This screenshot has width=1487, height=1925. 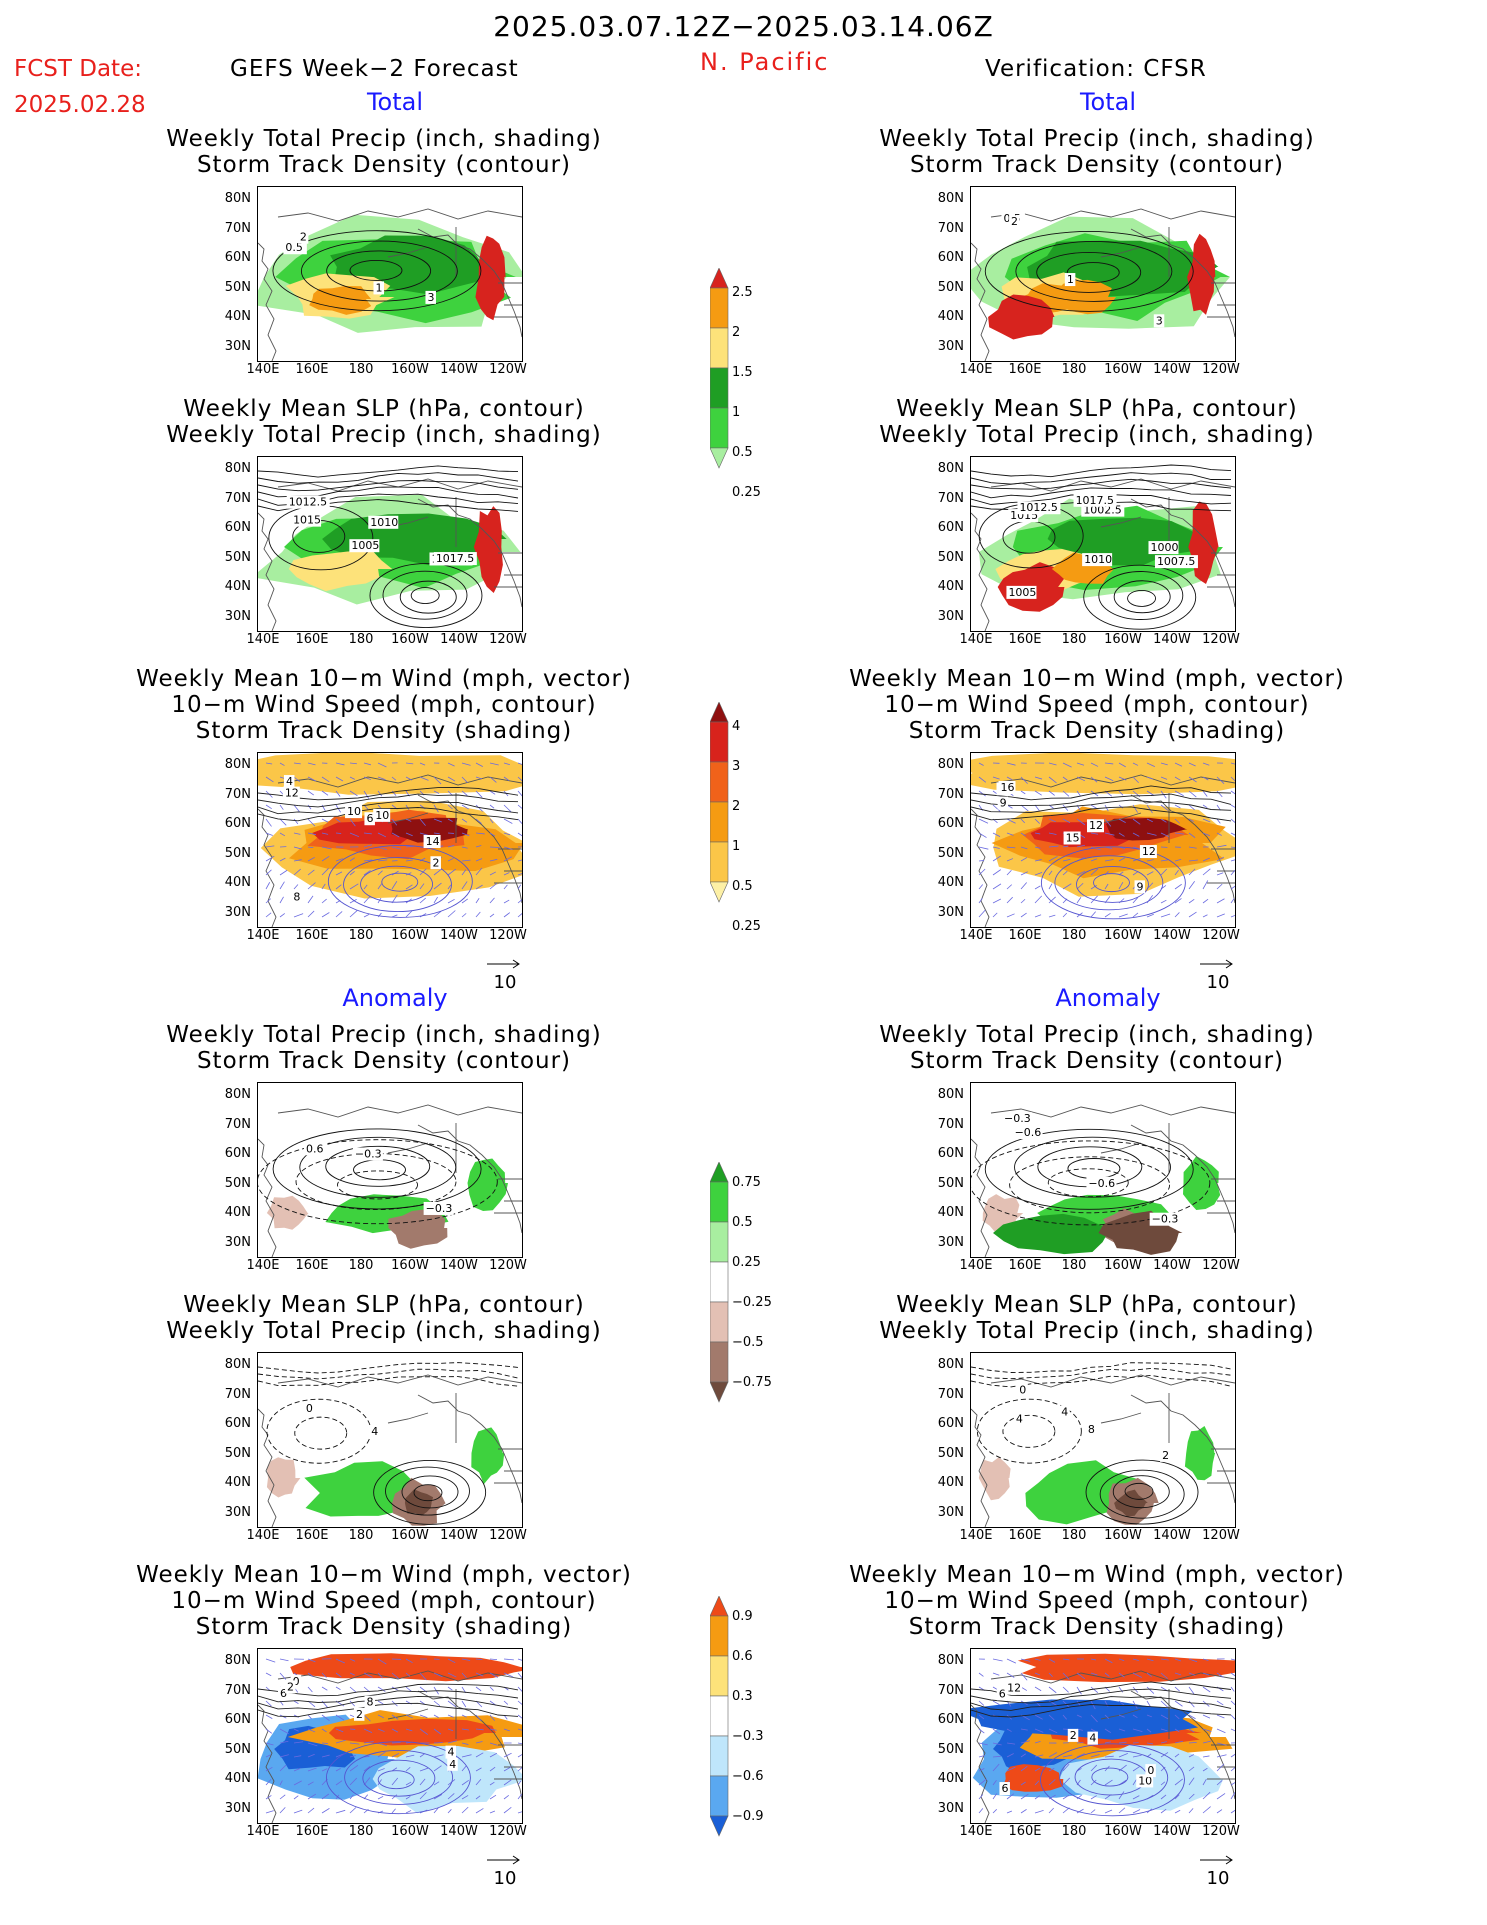 I want to click on contour-label: 1005, so click(x=1022, y=592).